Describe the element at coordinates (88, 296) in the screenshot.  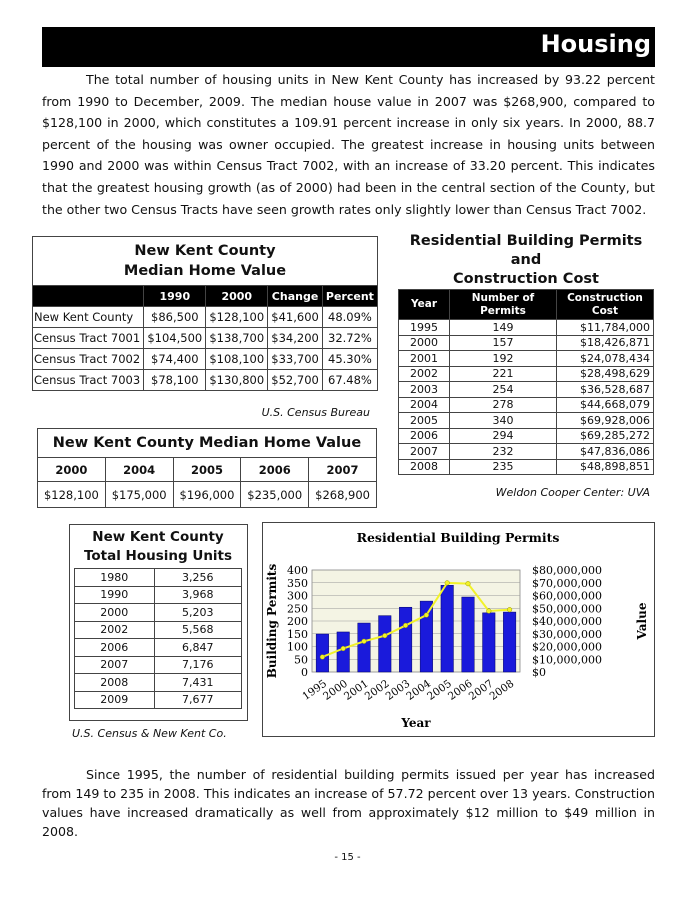
I see `median-table-corner` at that location.